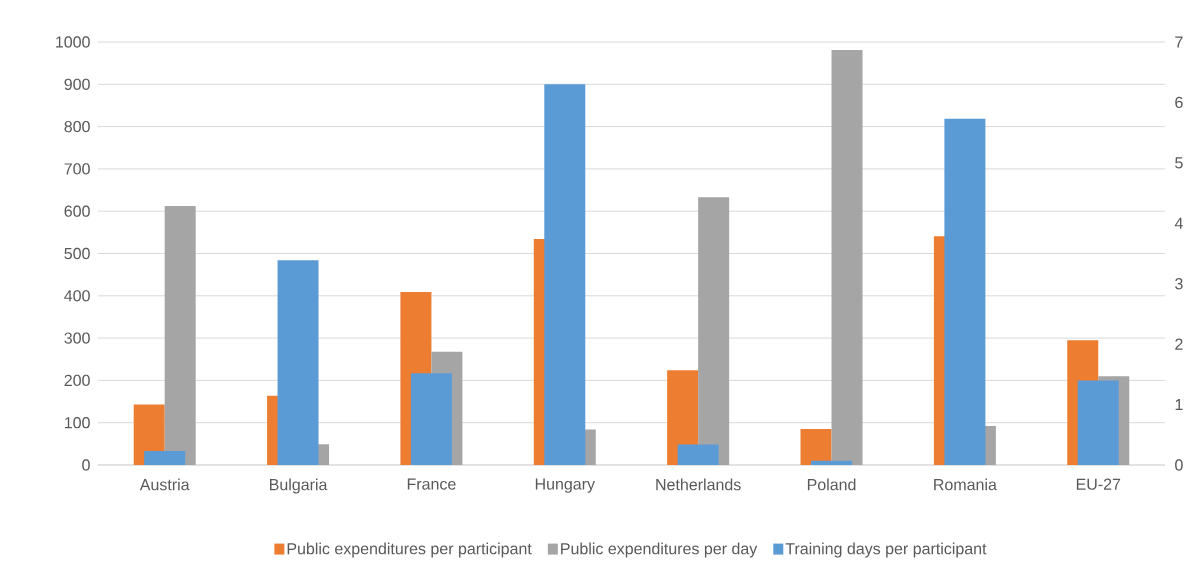  Describe the element at coordinates (1179, 163) in the screenshot. I see `y2-tick-label: 5` at that location.